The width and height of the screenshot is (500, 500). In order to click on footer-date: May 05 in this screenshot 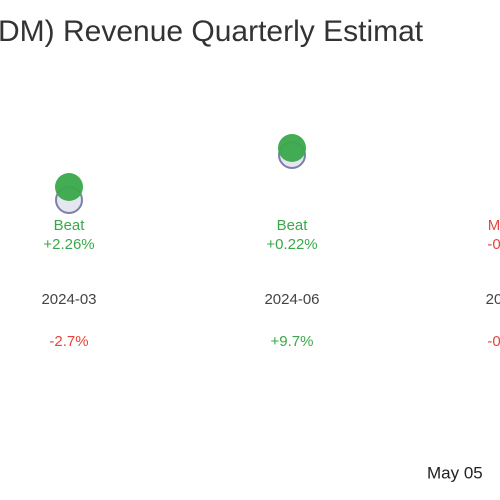, I will do `click(455, 472)`.